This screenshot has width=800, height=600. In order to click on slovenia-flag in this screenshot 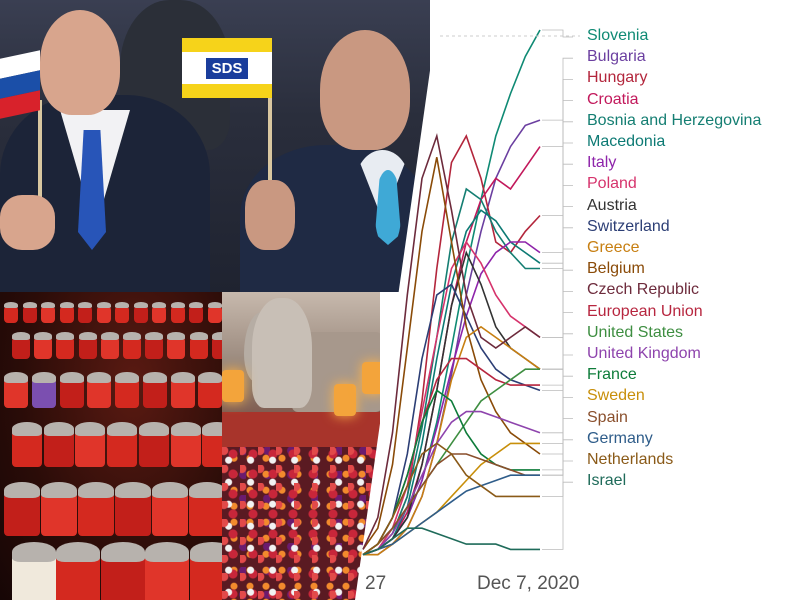, I will do `click(20, 85)`.